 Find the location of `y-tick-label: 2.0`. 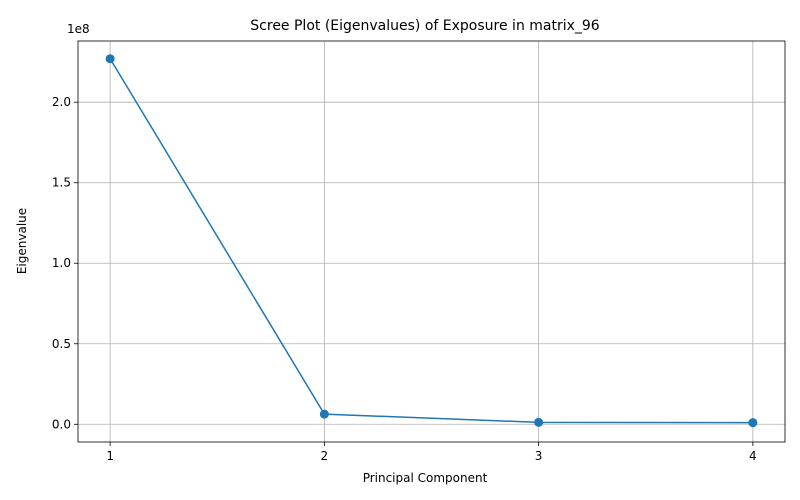

y-tick-label: 2.0 is located at coordinates (61, 102).